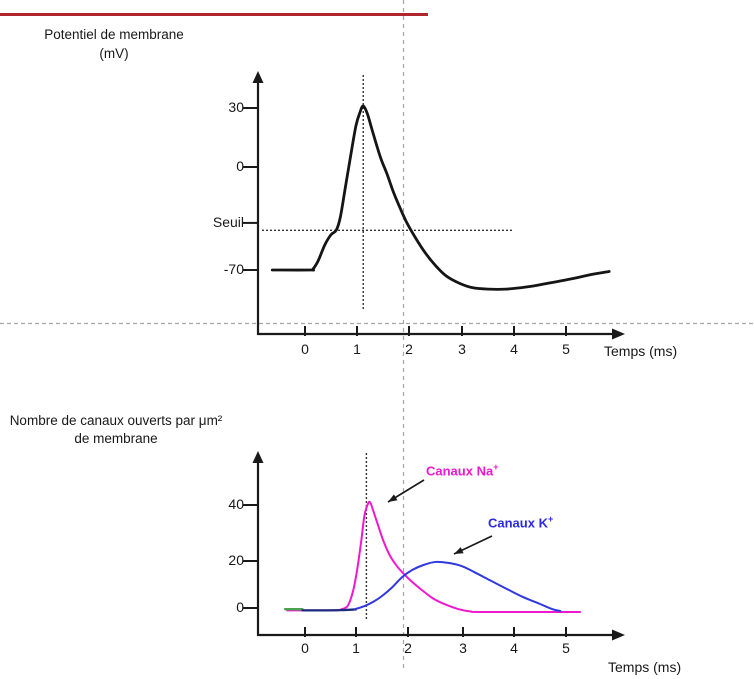 The height and width of the screenshot is (679, 754). I want to click on canaux-k-label-text: Canaux K, so click(518, 523).